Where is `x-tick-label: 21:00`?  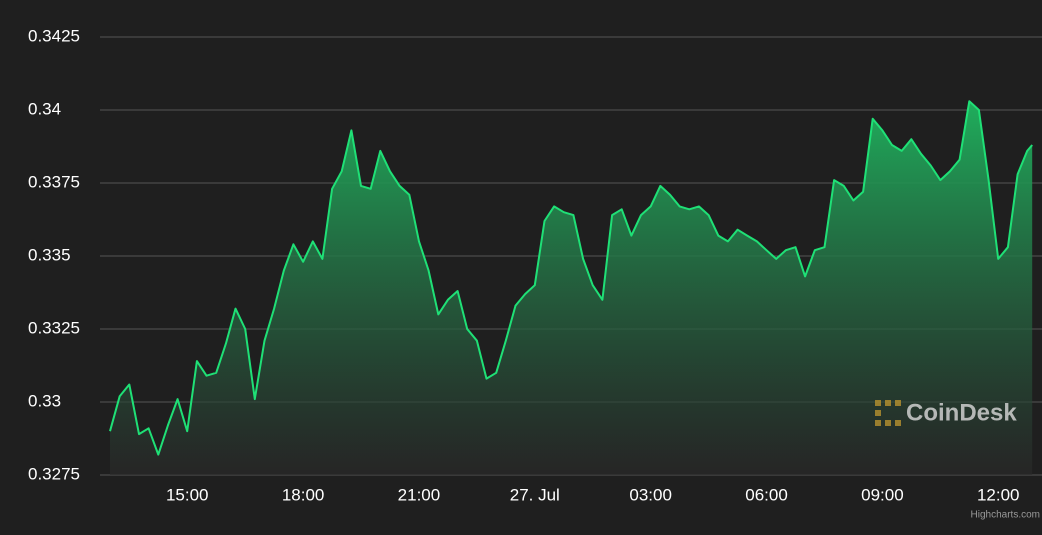
x-tick-label: 21:00 is located at coordinates (419, 494).